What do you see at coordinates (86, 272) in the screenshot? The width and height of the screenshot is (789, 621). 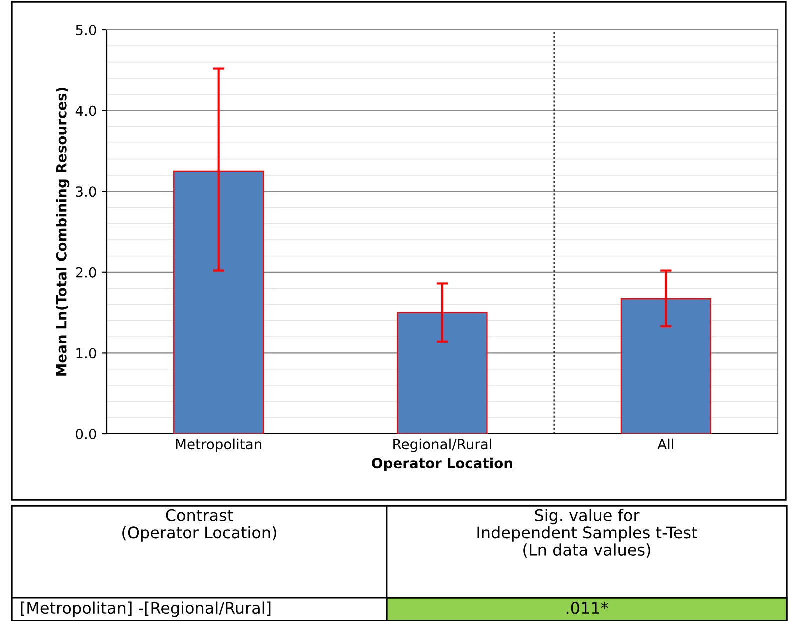 I see `y-tick-label: 2.0` at bounding box center [86, 272].